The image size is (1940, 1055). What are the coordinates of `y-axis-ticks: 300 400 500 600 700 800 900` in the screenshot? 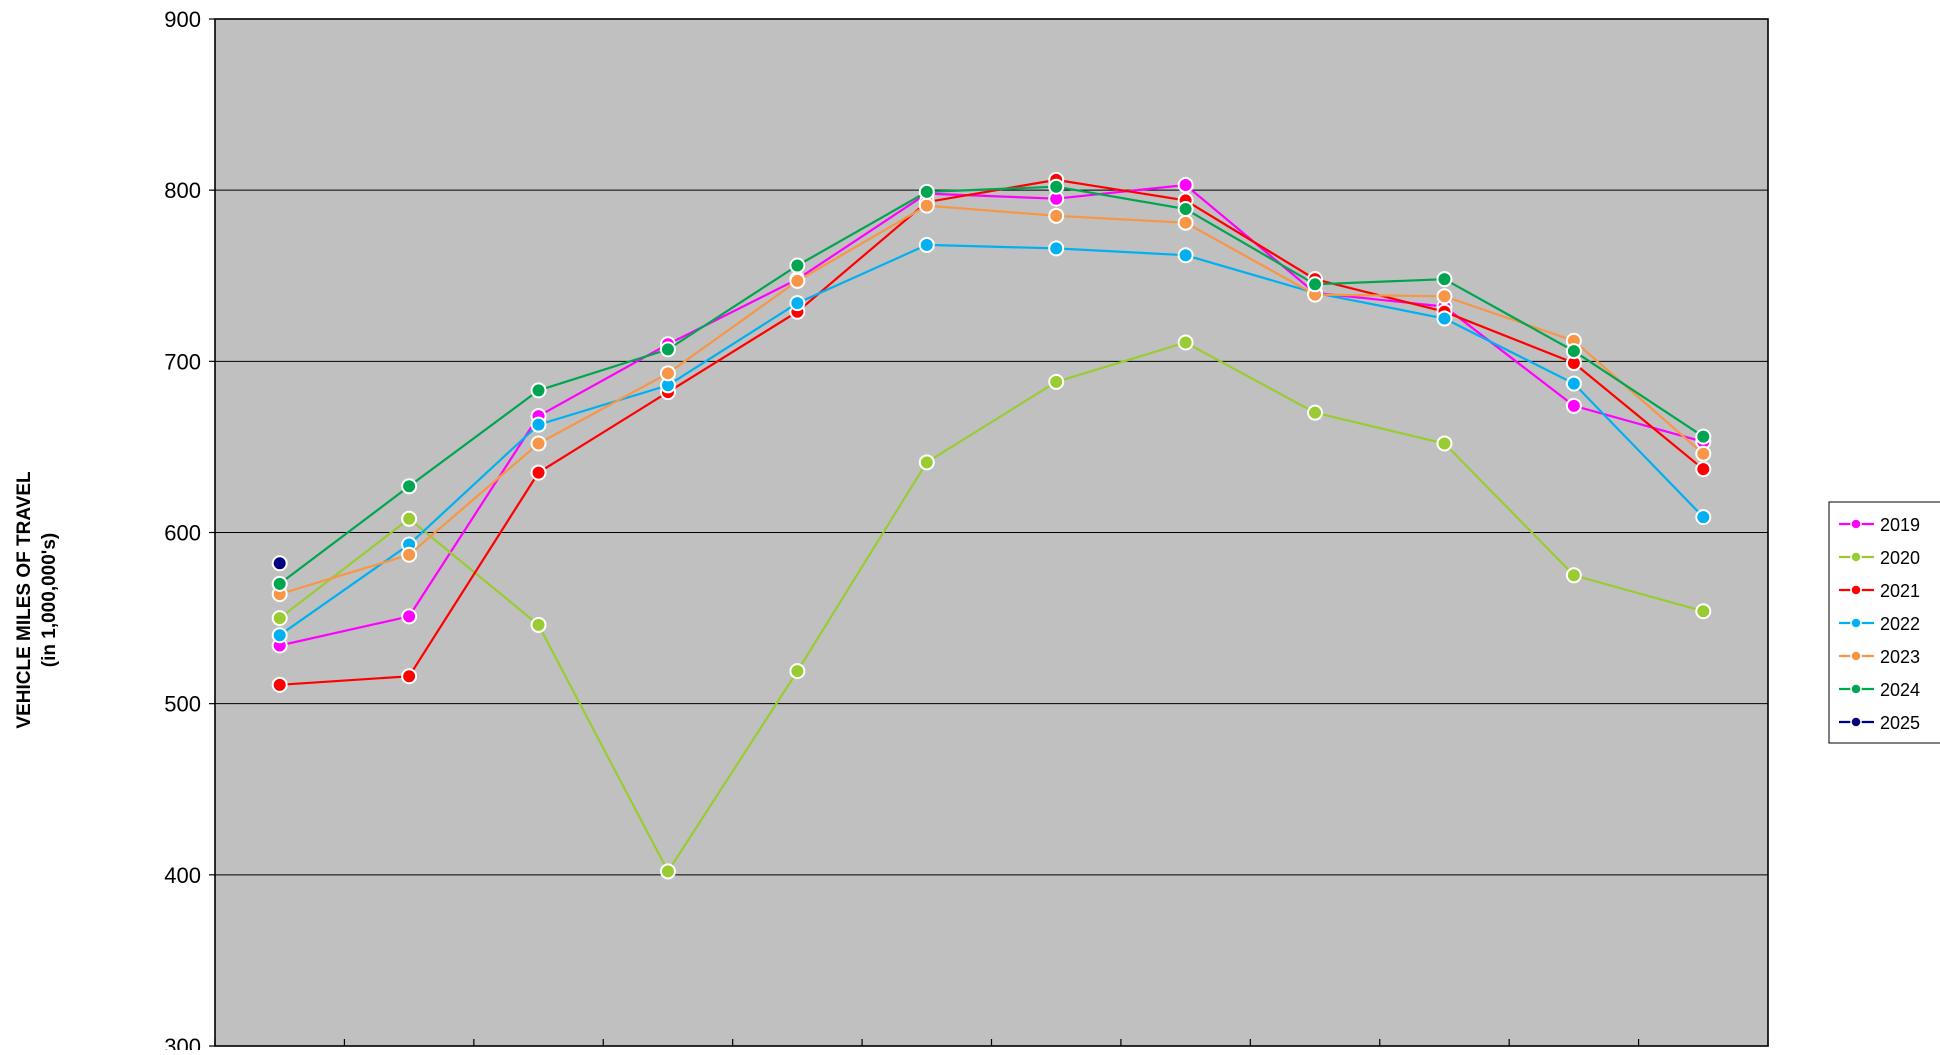 It's located at (189, 531).